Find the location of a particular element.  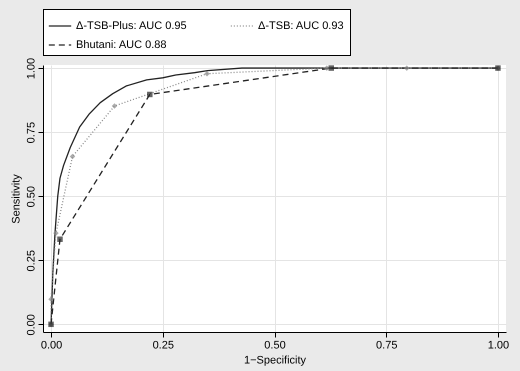

x-tick-label: 1.00 is located at coordinates (499, 346).